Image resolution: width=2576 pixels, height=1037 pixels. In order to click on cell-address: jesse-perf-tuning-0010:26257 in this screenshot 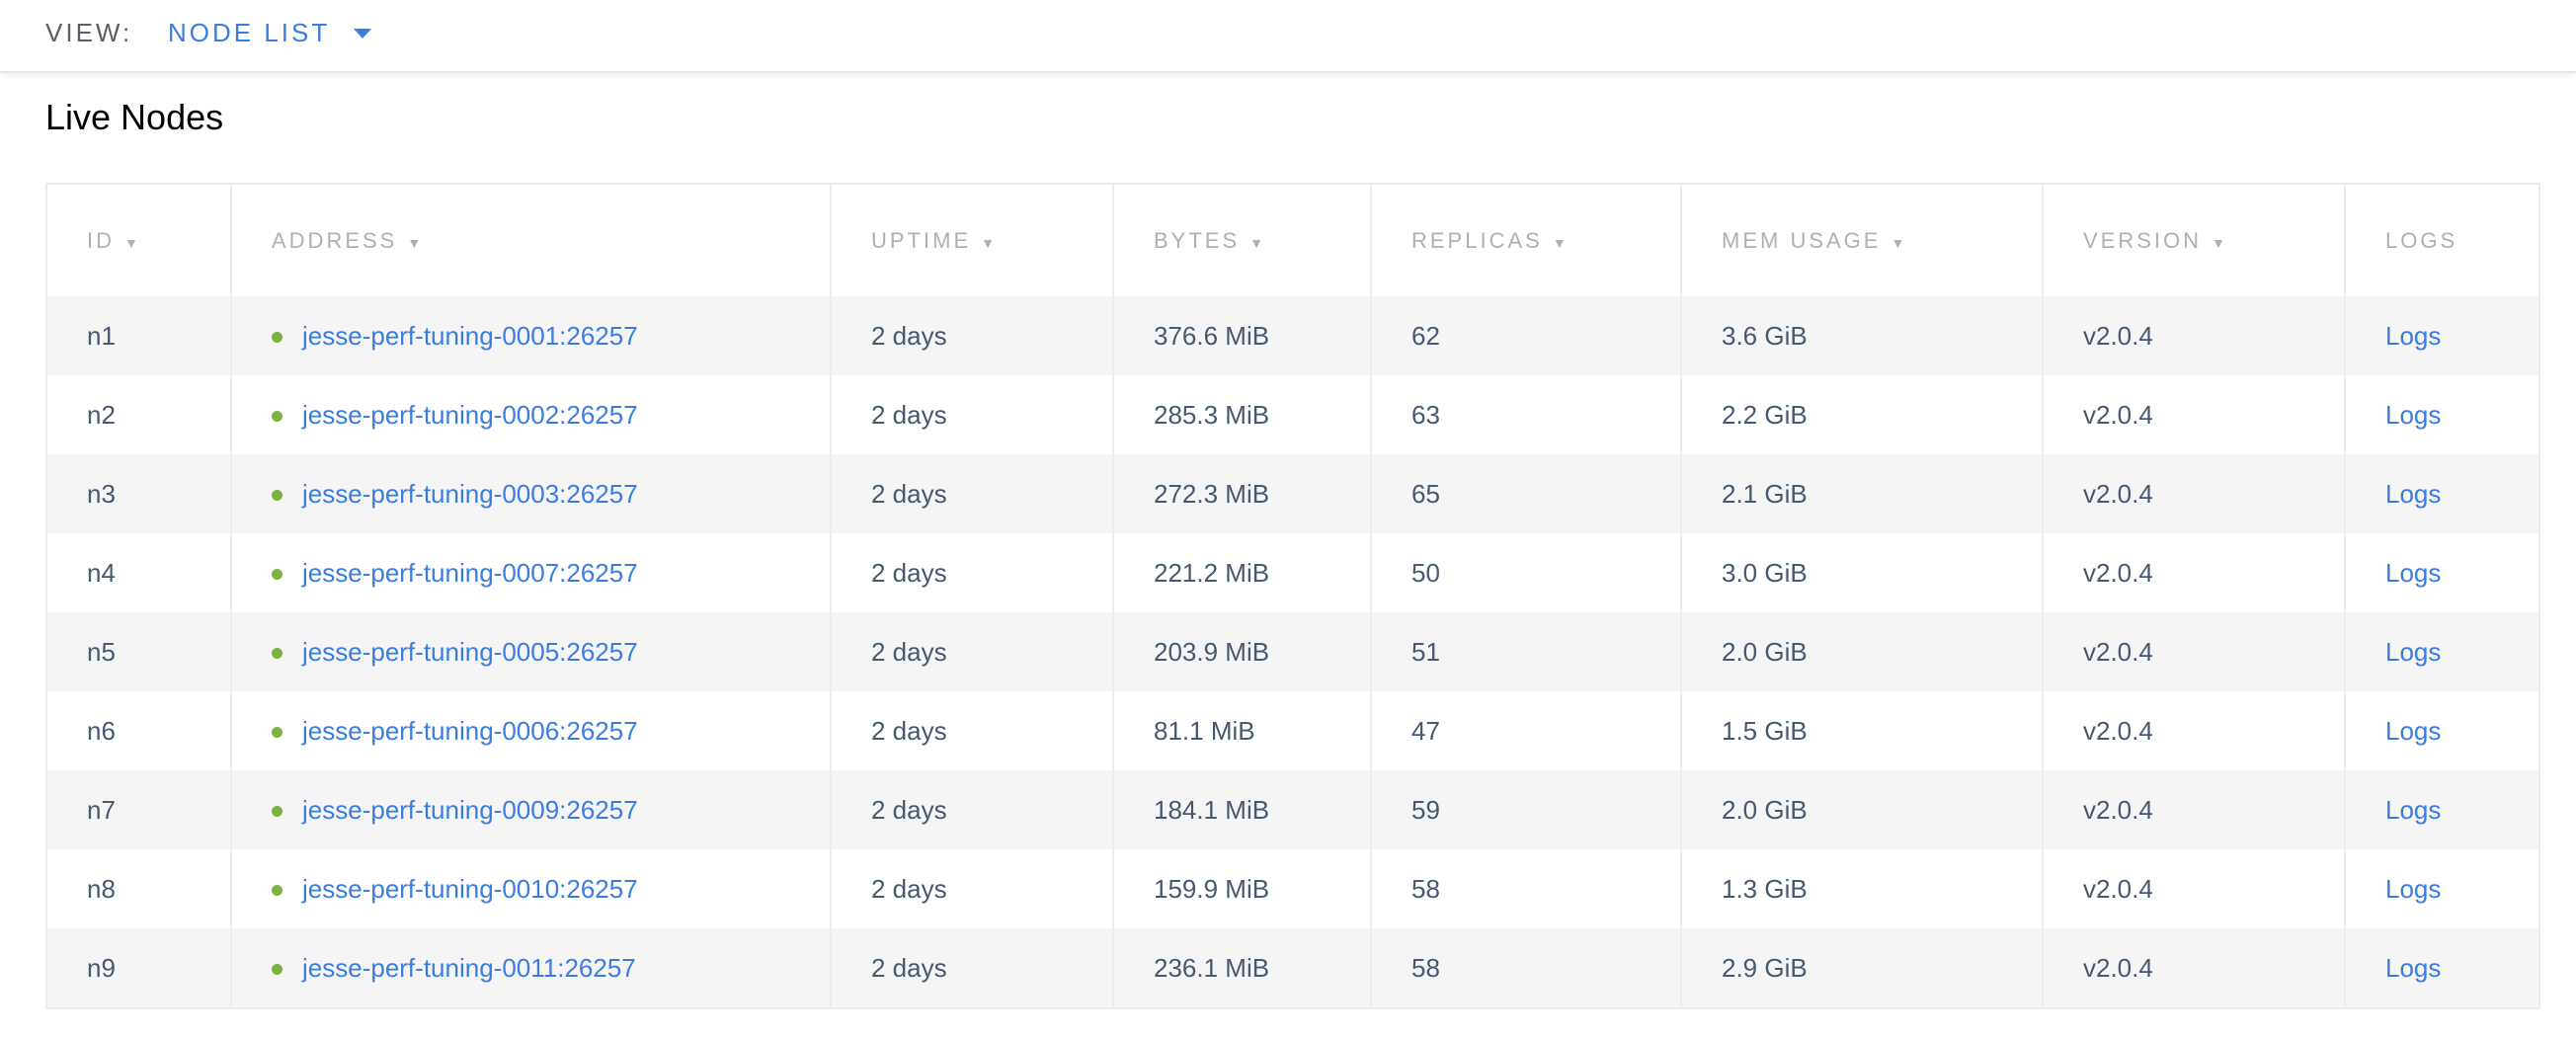, I will do `click(531, 889)`.